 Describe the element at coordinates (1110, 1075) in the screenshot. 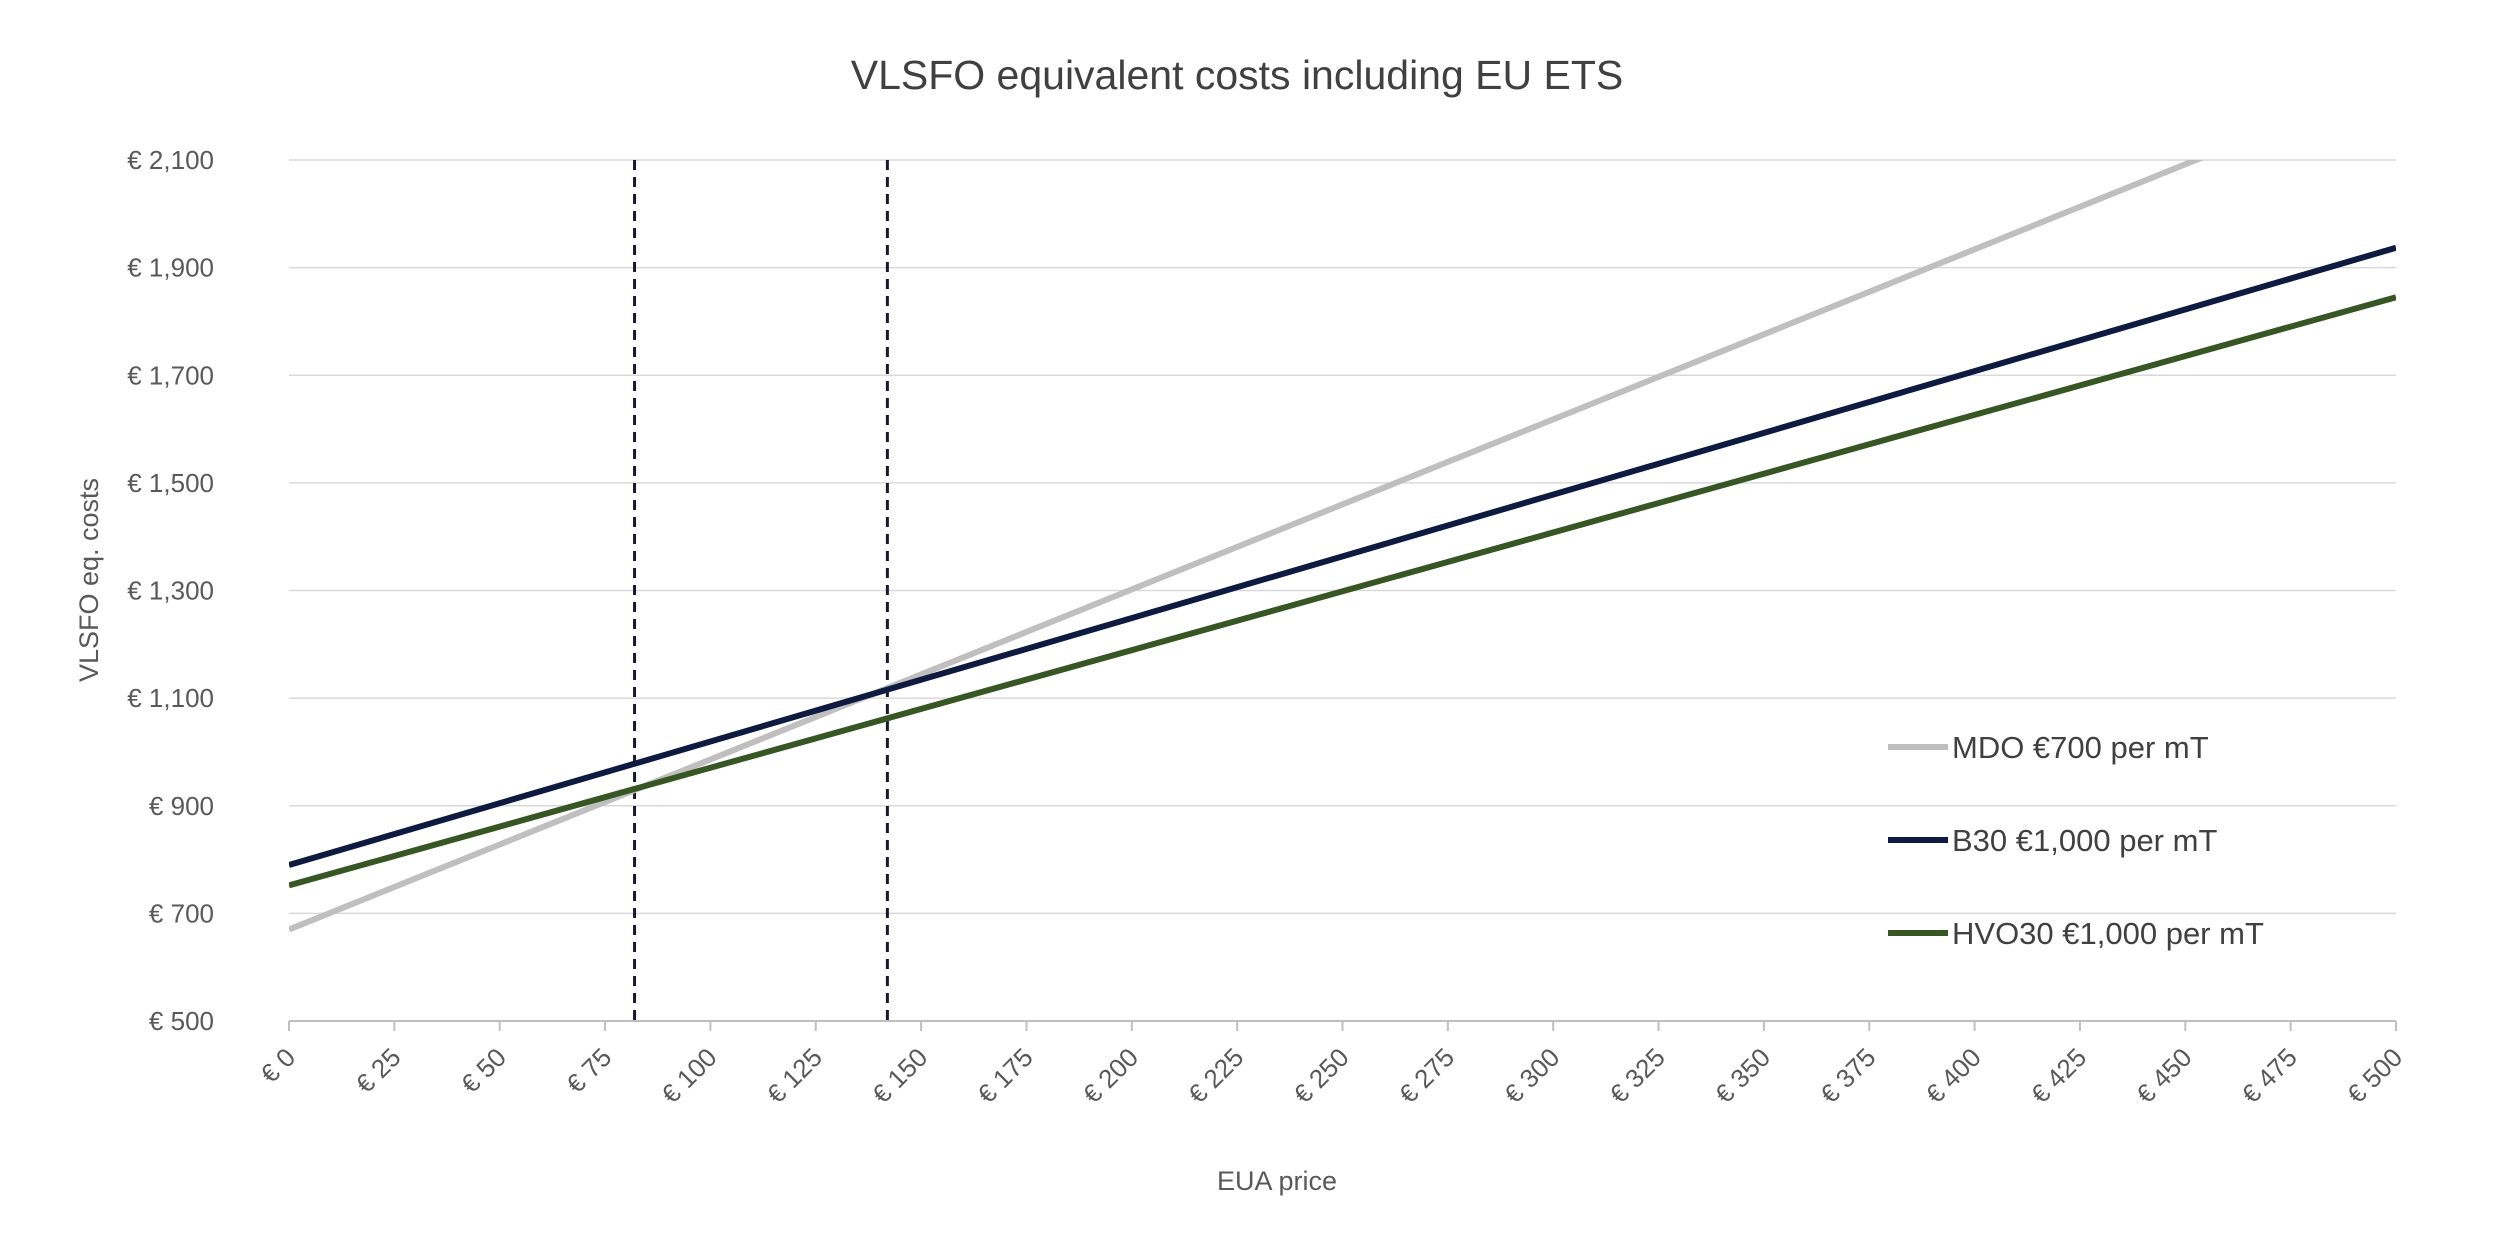

I see `x-tick-label: € 200` at that location.